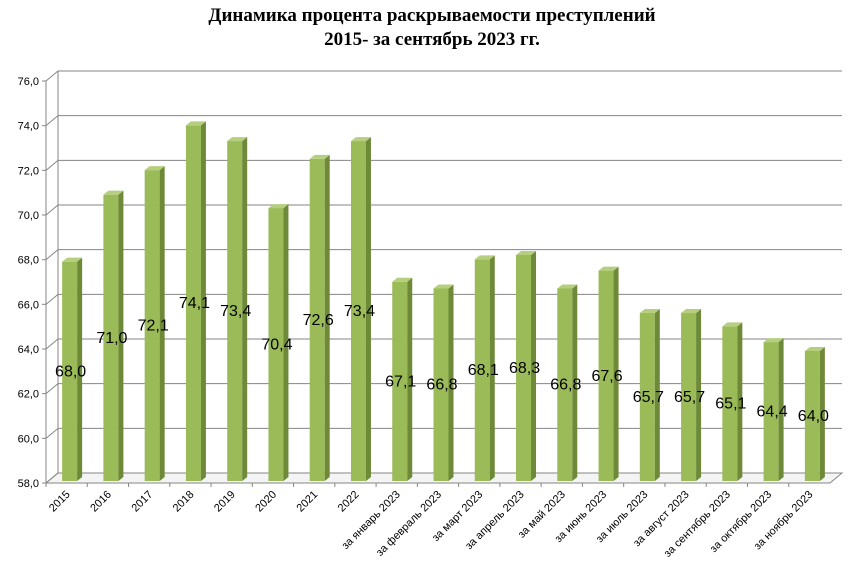 The height and width of the screenshot is (576, 864). I want to click on data-label: 68,0, so click(70, 371).